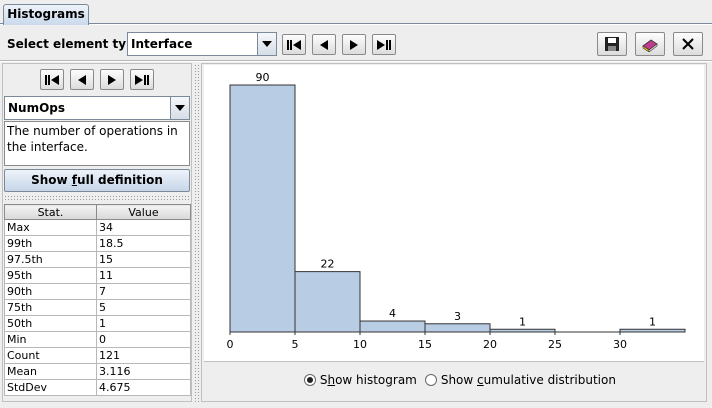  I want to click on stat-value-cell: 11, so click(143, 275).